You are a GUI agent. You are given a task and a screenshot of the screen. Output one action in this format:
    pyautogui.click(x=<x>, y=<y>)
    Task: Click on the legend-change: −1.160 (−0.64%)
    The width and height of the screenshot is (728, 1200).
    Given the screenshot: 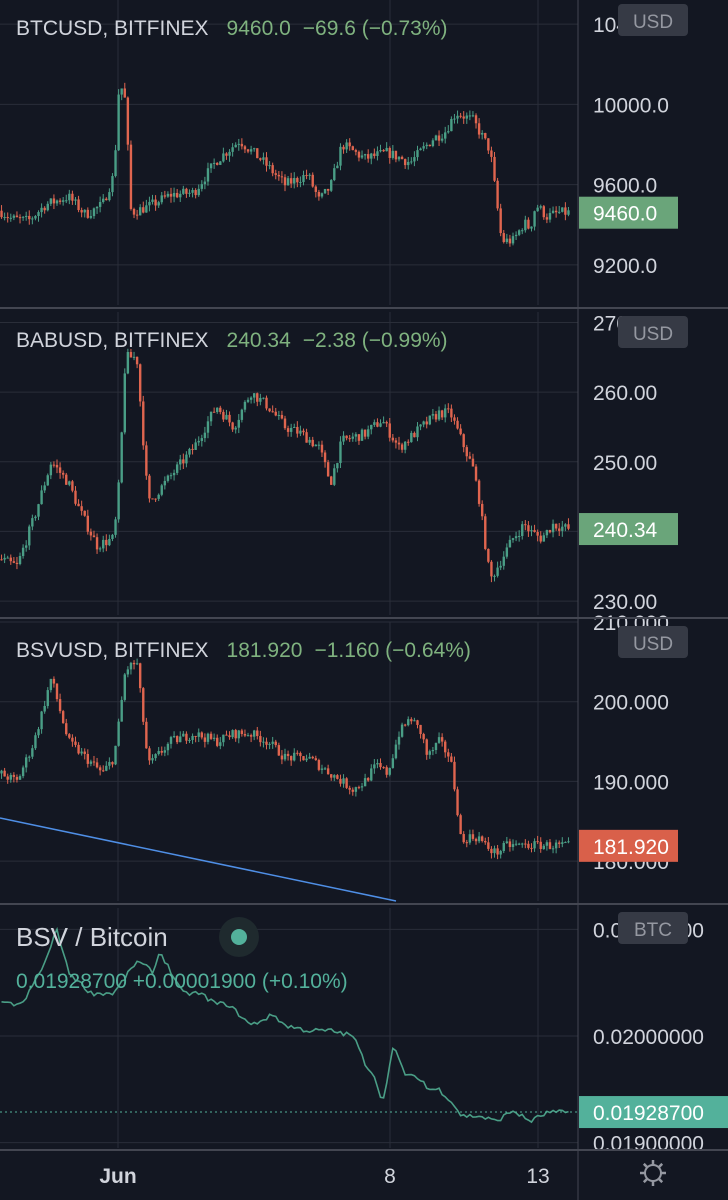 What is the action you would take?
    pyautogui.click(x=392, y=650)
    